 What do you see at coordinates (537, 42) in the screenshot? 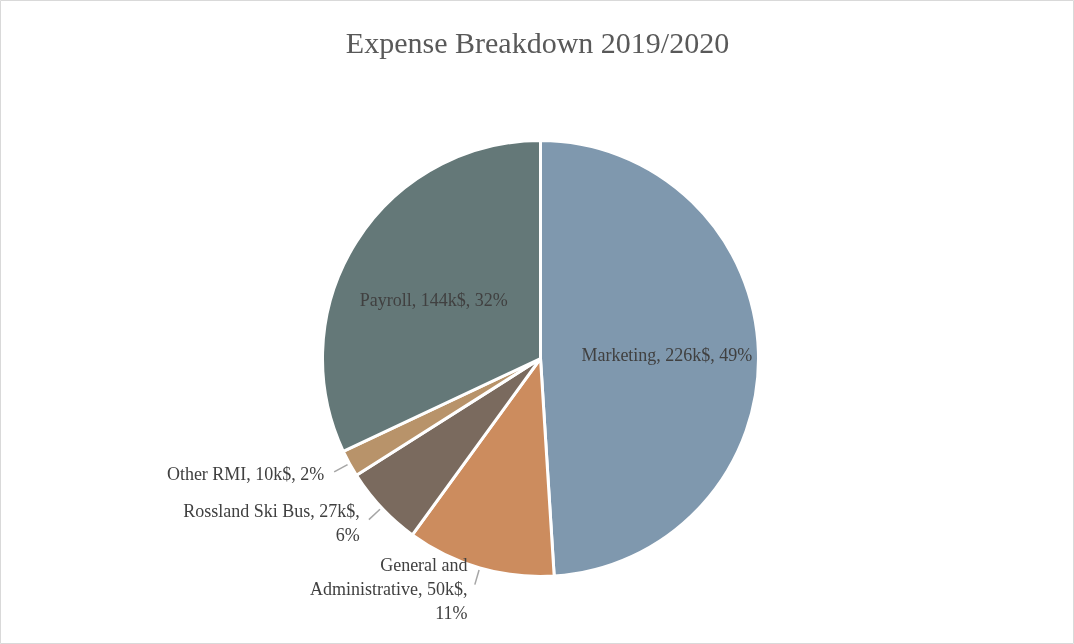
I see `chart-title: Expense Breakdown 2019/2020` at bounding box center [537, 42].